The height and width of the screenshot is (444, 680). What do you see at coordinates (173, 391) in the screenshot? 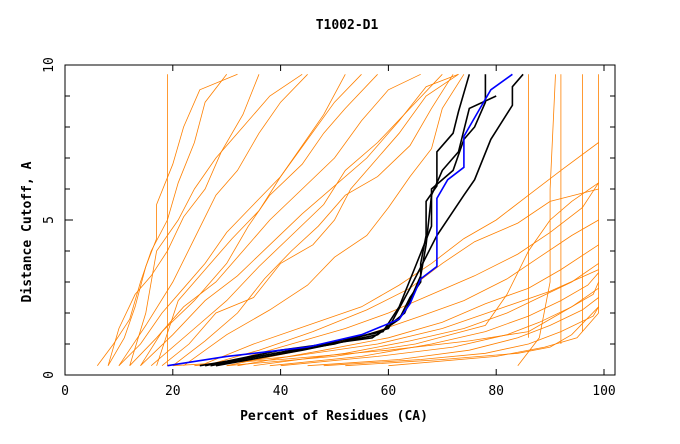
I see `x-tick-label: 20` at bounding box center [173, 391].